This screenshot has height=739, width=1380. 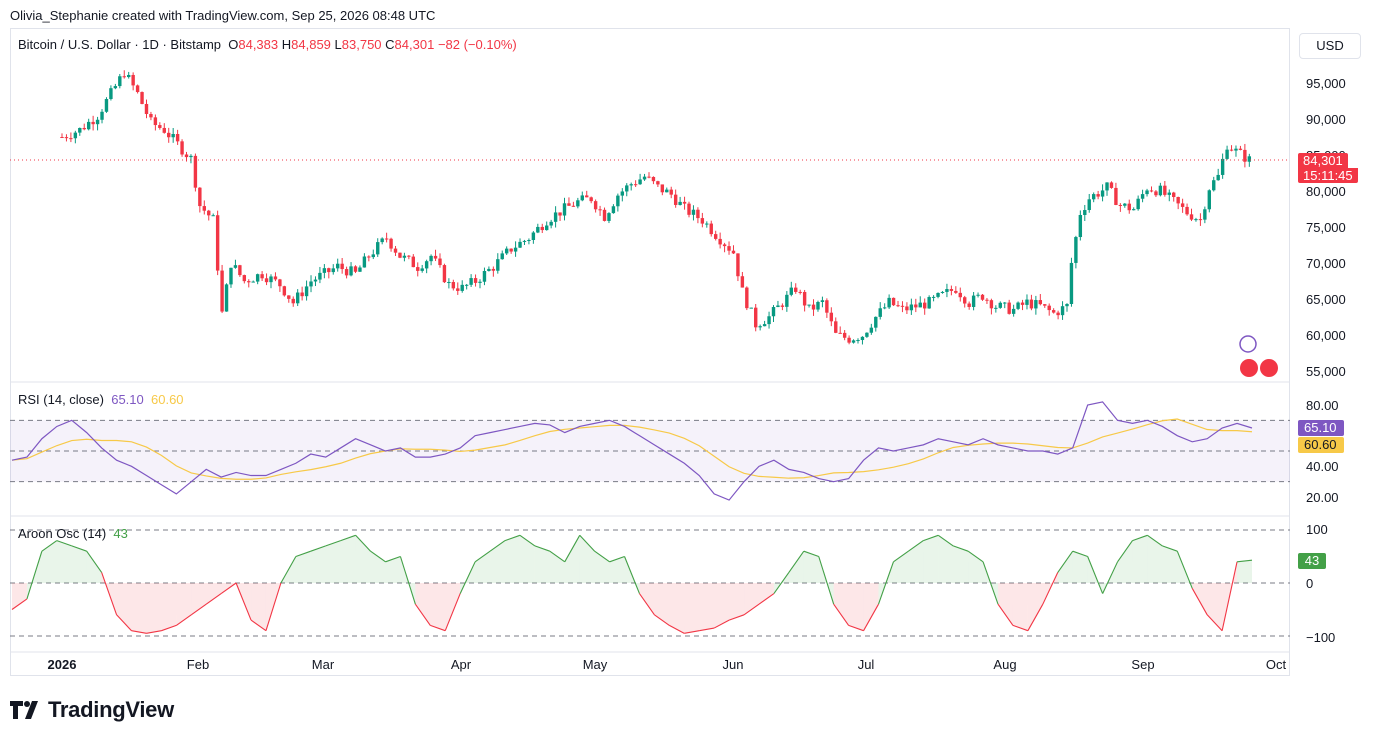 What do you see at coordinates (632, 449) in the screenshot?
I see `rsi-ma-line` at bounding box center [632, 449].